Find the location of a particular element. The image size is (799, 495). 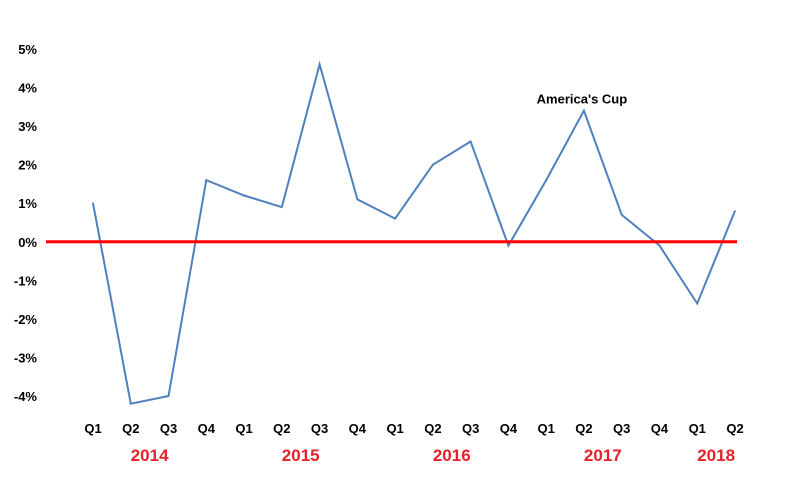

year-label: 2015 is located at coordinates (301, 455).